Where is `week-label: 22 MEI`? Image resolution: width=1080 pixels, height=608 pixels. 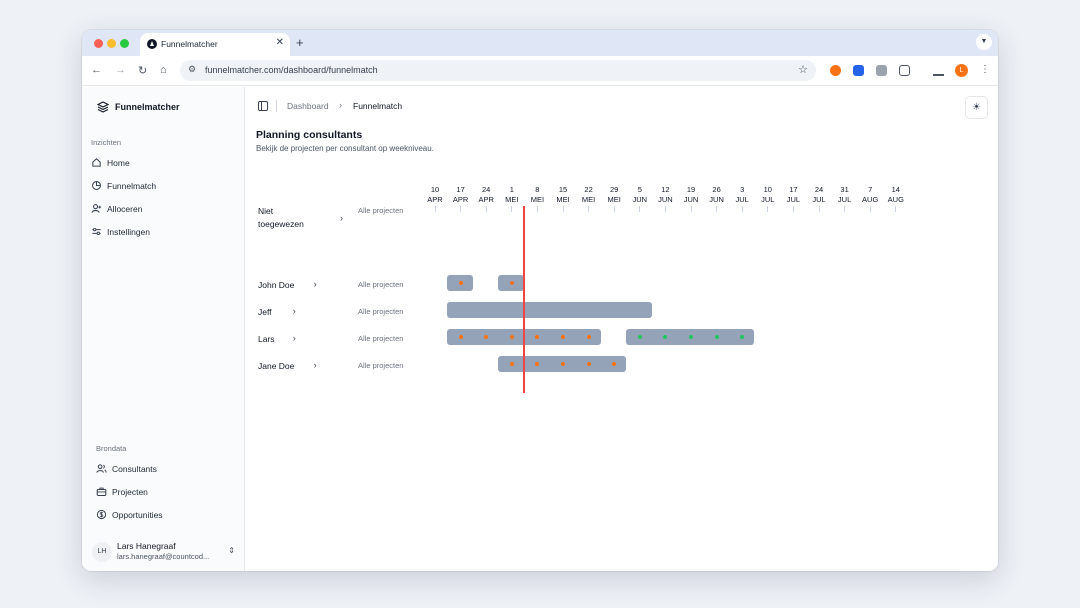
week-label: 22 MEI is located at coordinates (589, 198).